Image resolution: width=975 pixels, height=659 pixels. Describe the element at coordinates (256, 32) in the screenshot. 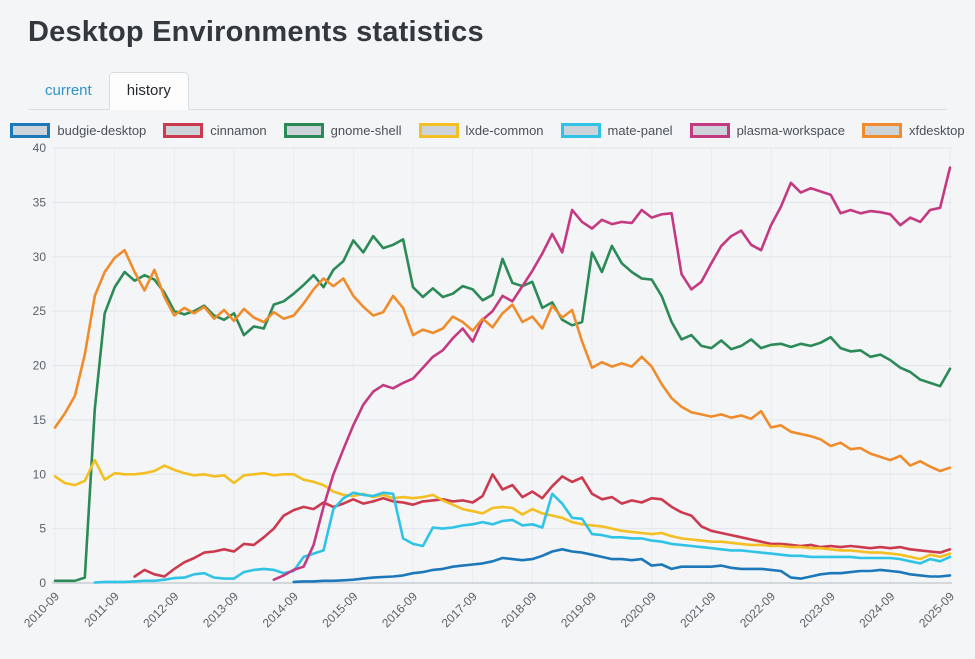

I see `page-title: Desktop Environments statistics` at that location.